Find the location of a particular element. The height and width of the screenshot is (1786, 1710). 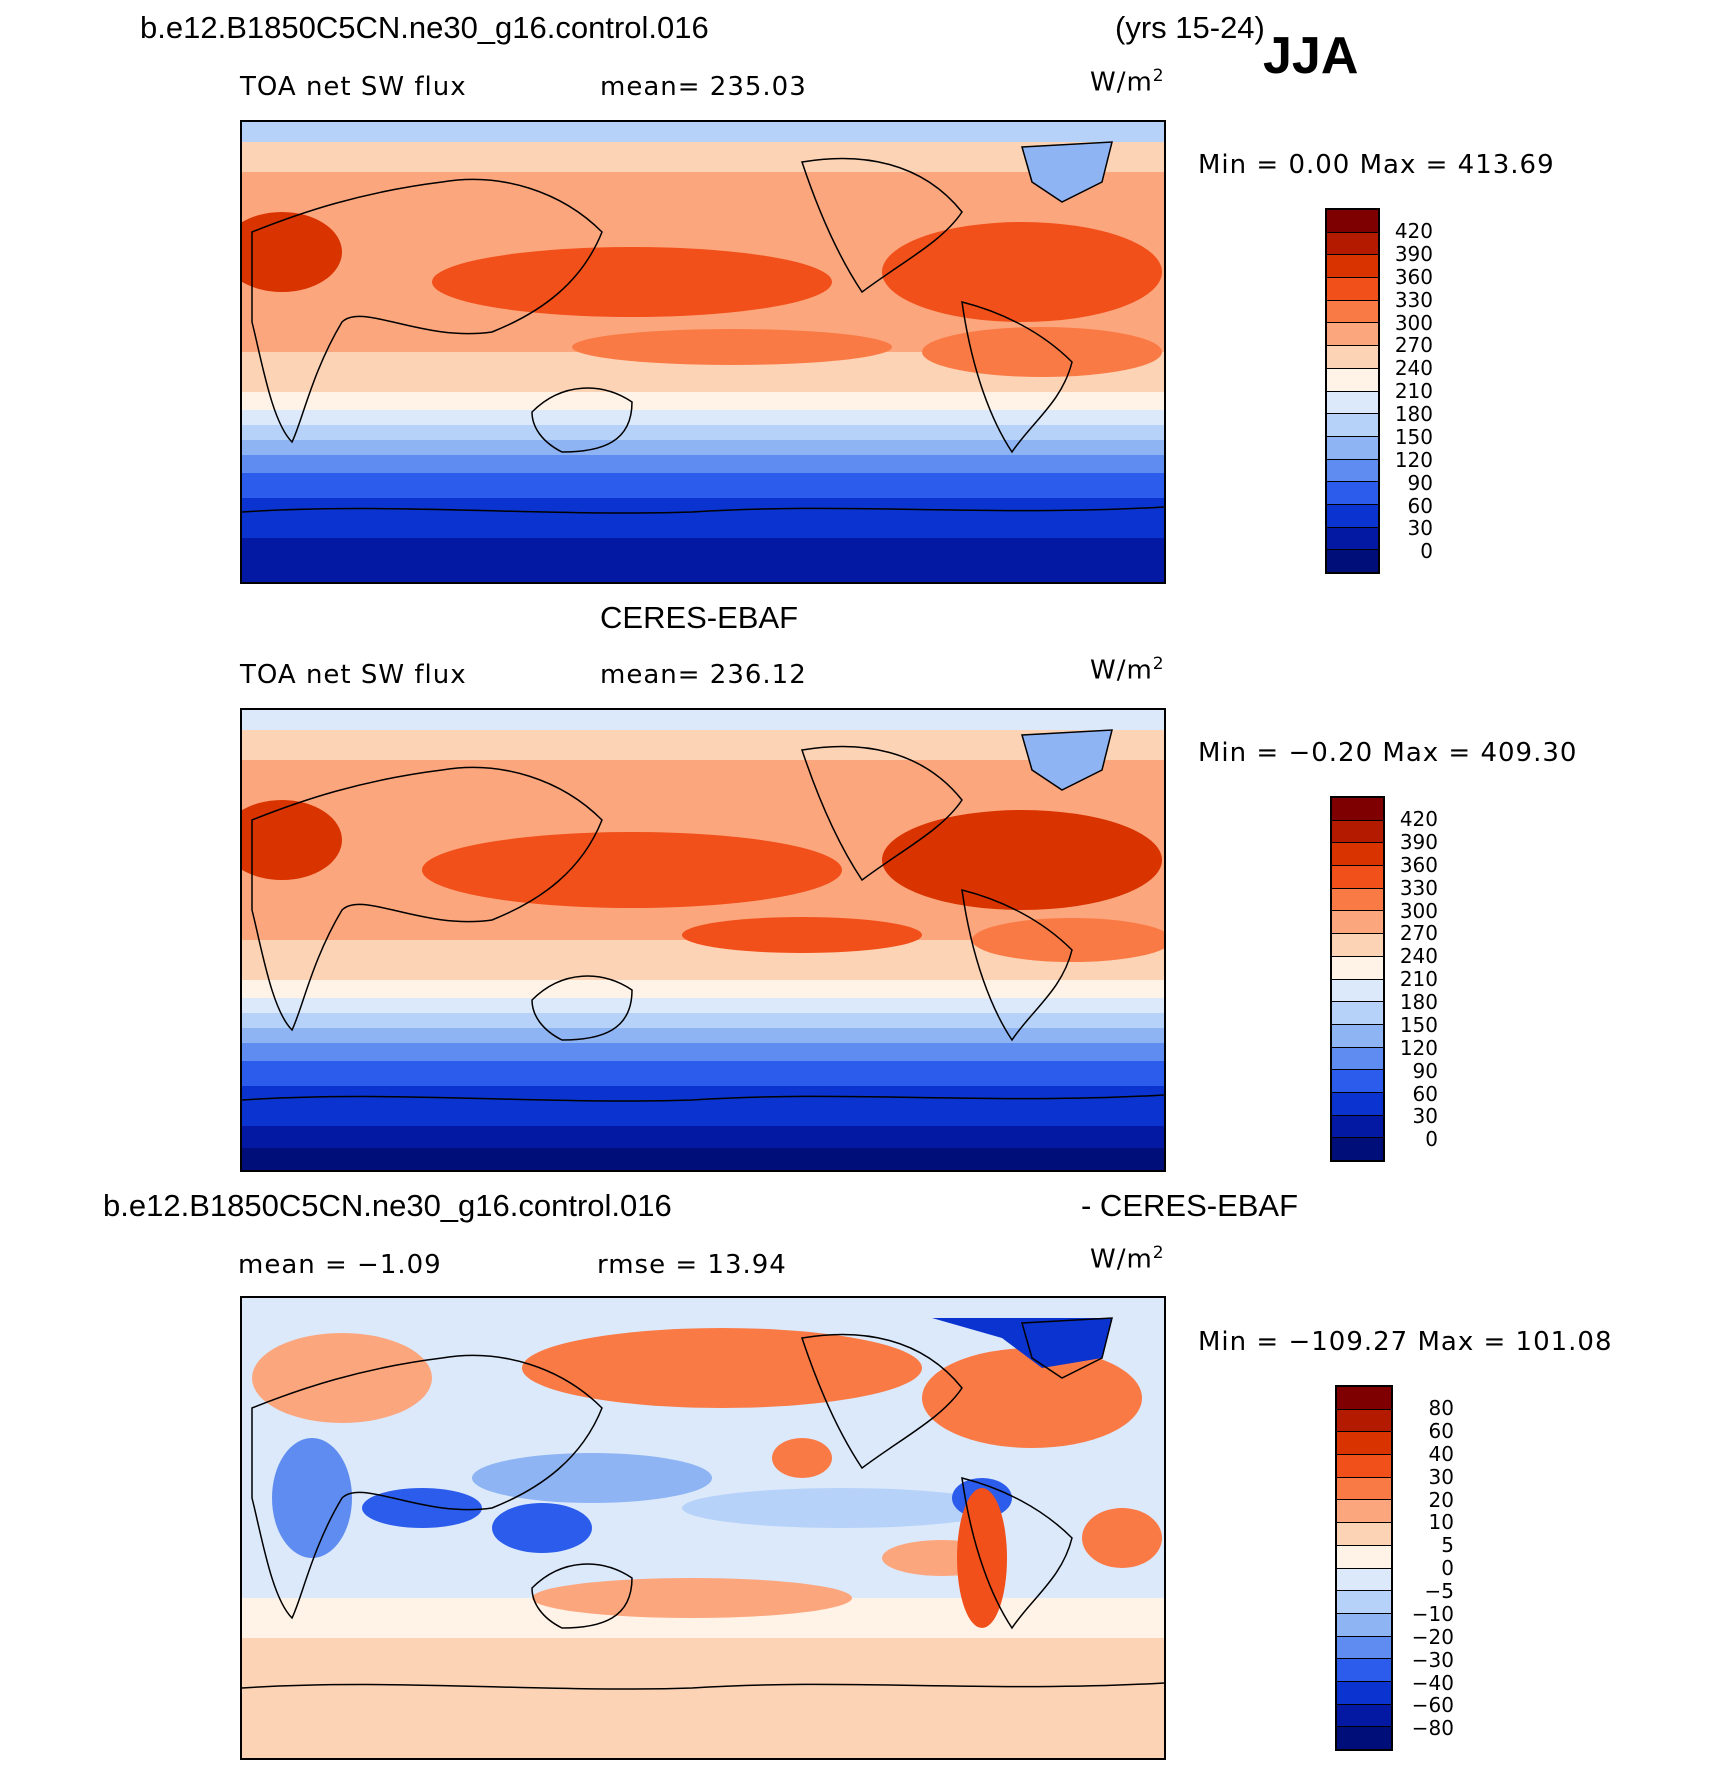

panel3-minmax: Min = −109.27 Max = 101.08 is located at coordinates (1405, 1342).